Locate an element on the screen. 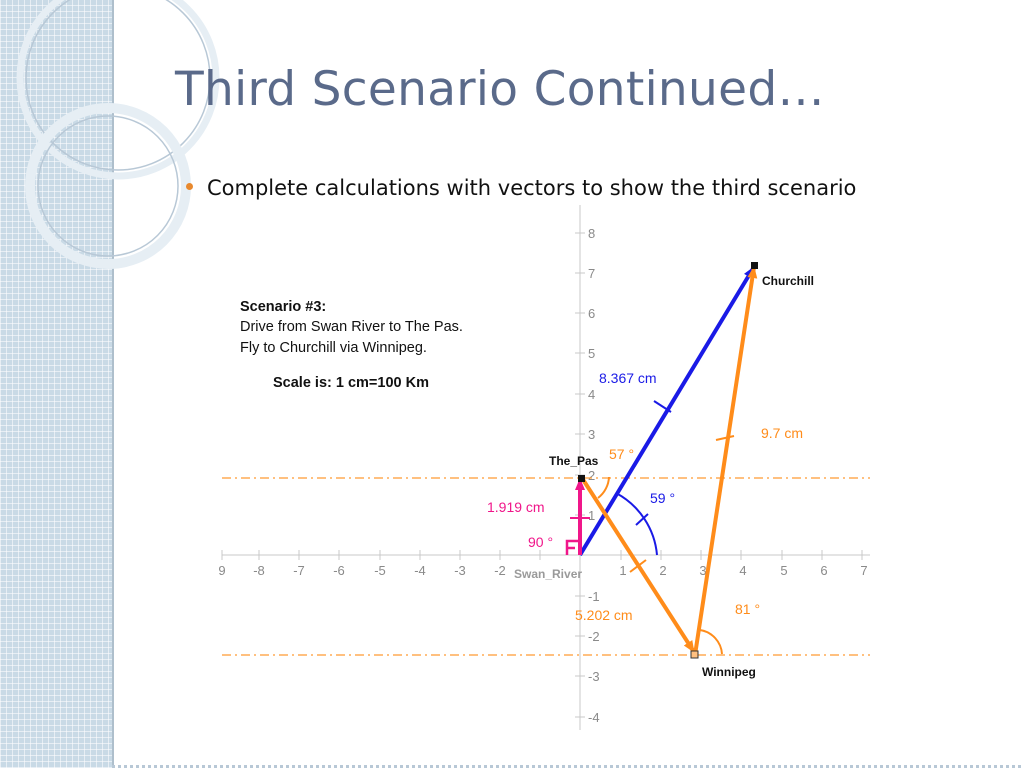 This screenshot has height=768, width=1024. orange-top-angle-arc is located at coordinates (603, 487).